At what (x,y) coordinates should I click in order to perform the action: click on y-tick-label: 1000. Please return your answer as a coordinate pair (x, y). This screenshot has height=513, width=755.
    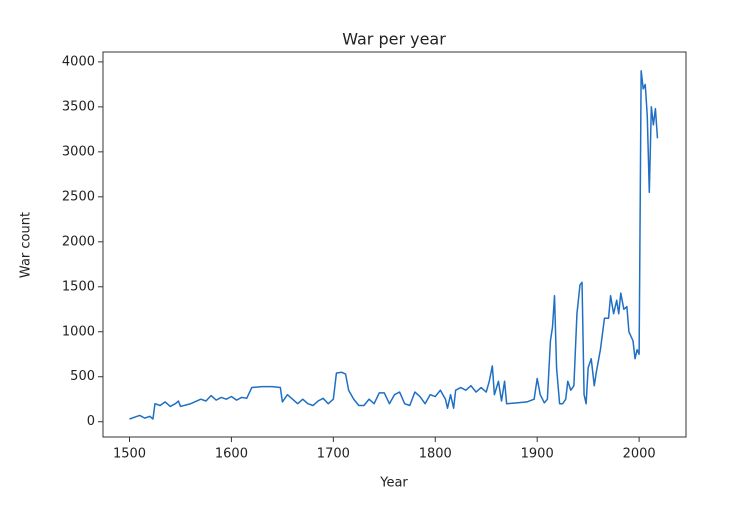
    Looking at the image, I should click on (78, 331).